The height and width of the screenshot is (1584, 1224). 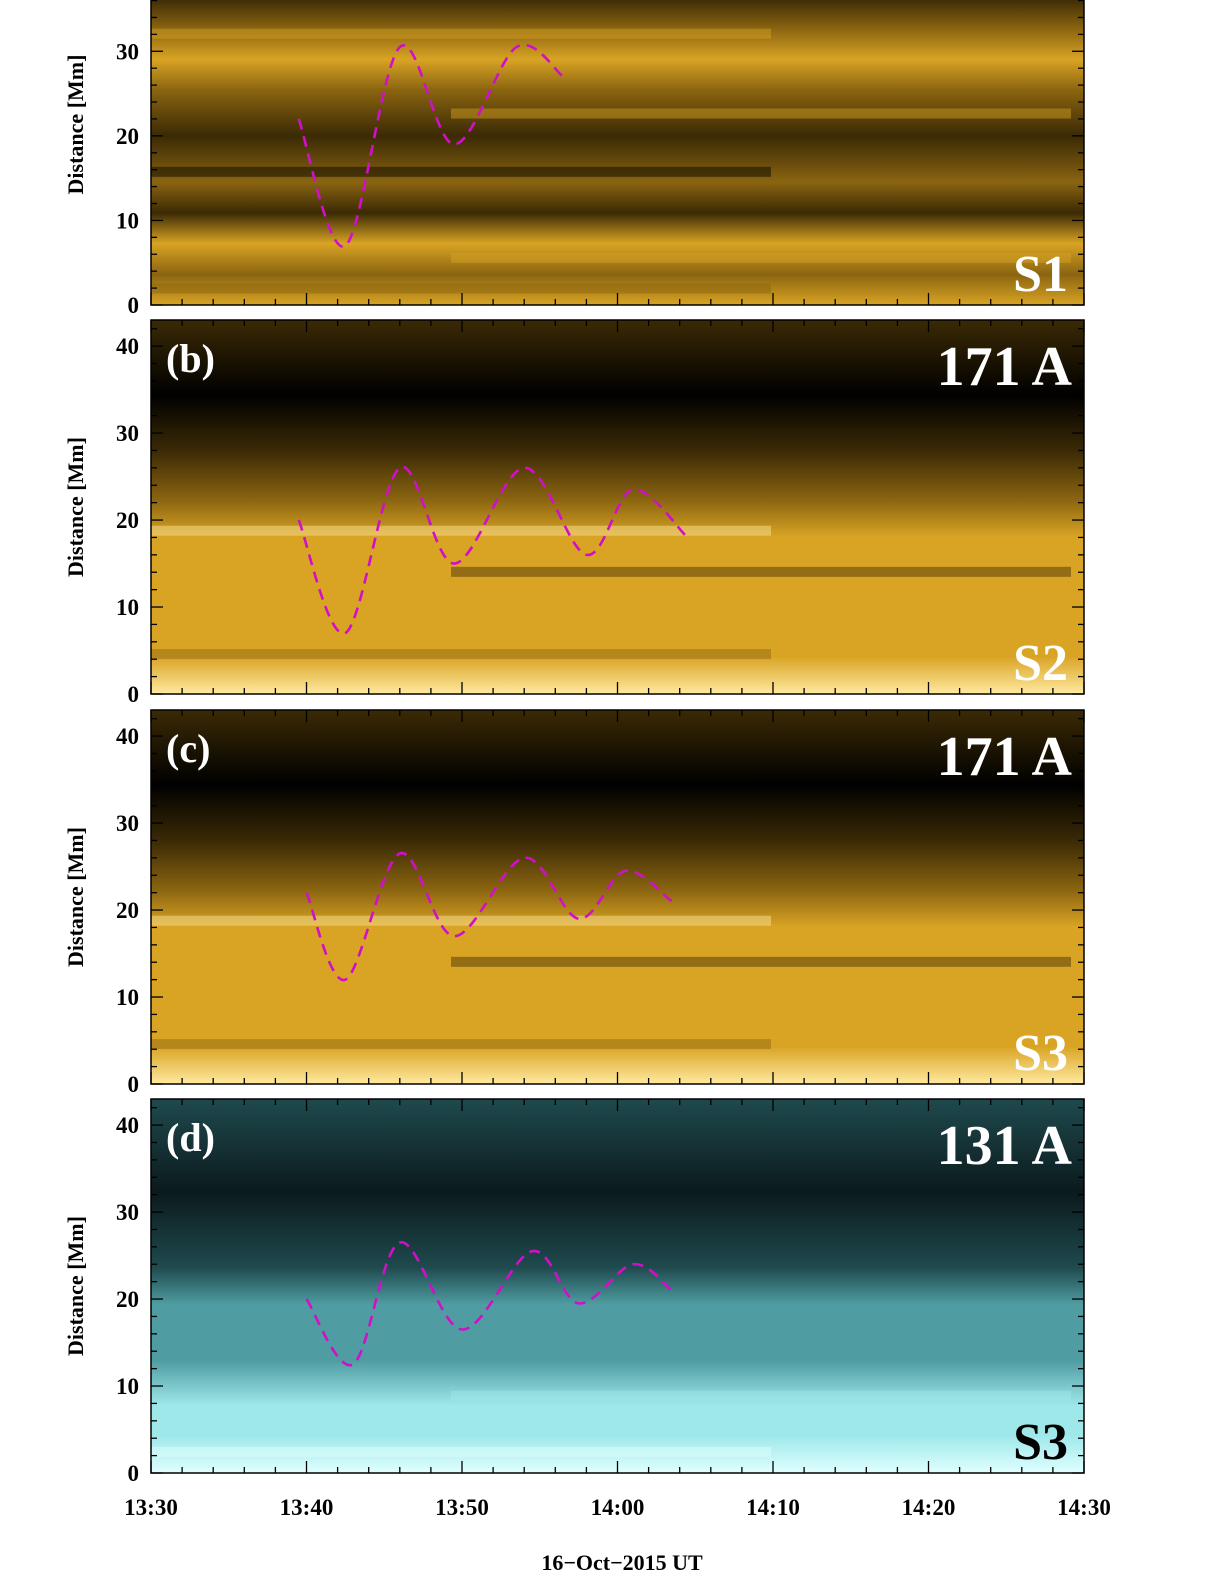 What do you see at coordinates (307, 1507) in the screenshot?
I see `x-tick-label: 13:40` at bounding box center [307, 1507].